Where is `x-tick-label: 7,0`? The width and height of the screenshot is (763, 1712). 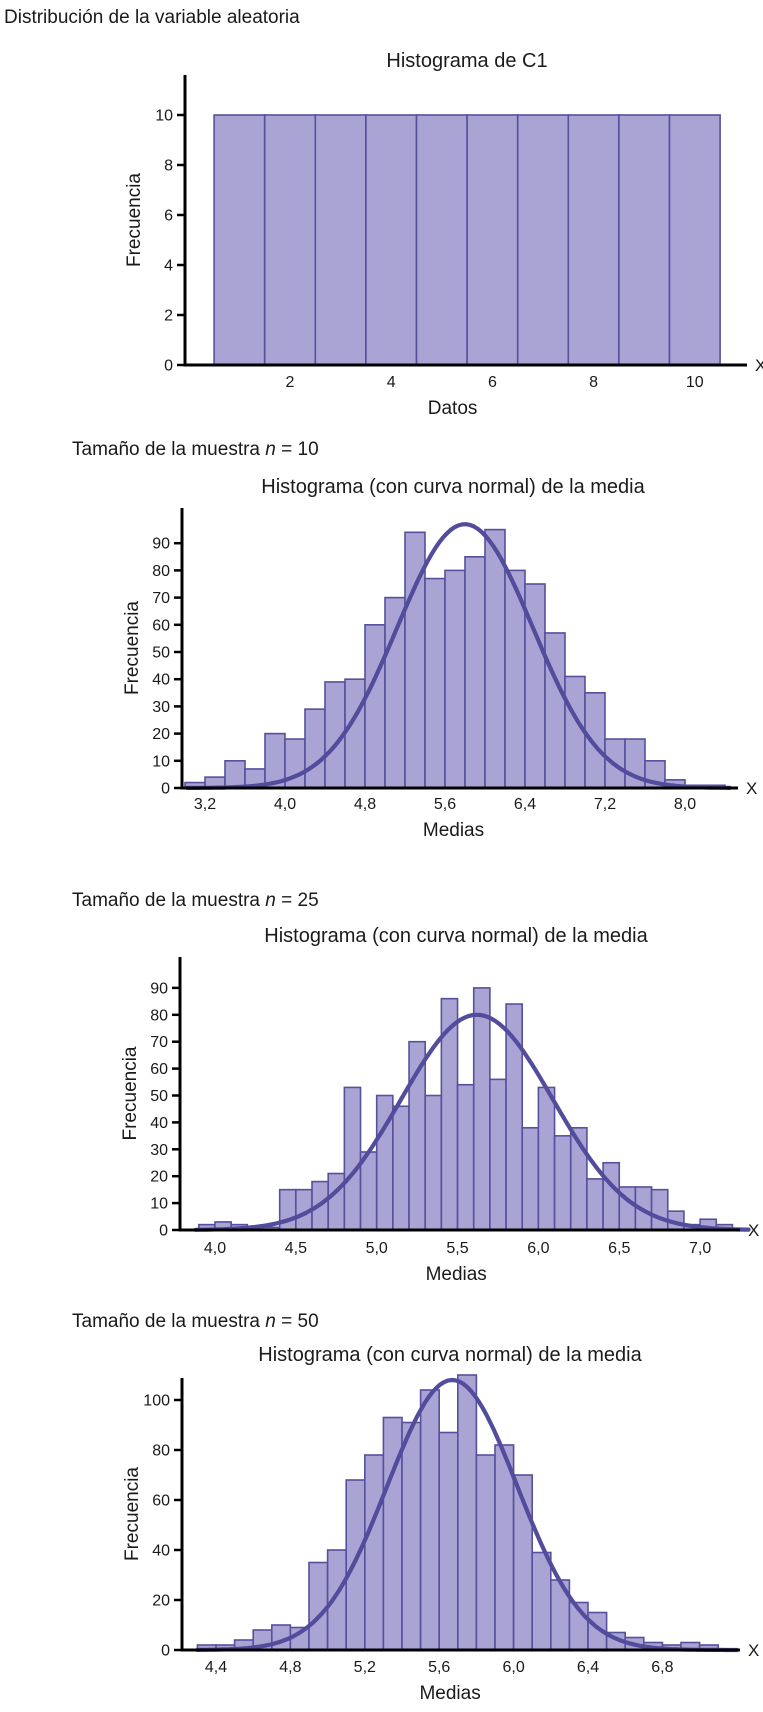
x-tick-label: 7,0 is located at coordinates (700, 1248).